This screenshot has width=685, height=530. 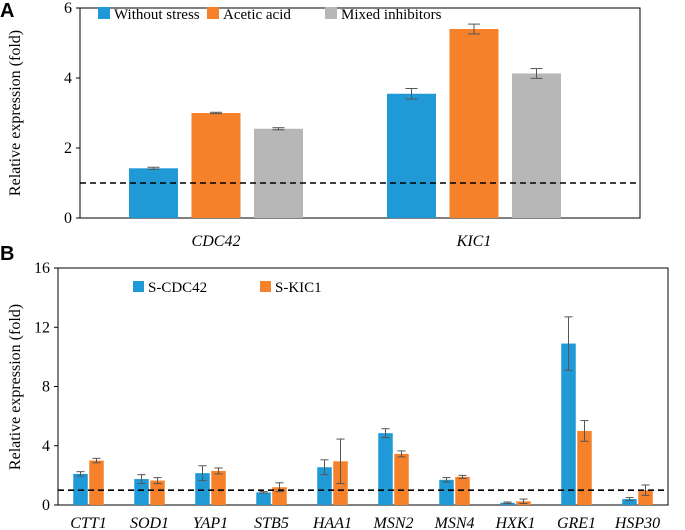 What do you see at coordinates (42, 327) in the screenshot?
I see `panel-b-ytick-label: 12` at bounding box center [42, 327].